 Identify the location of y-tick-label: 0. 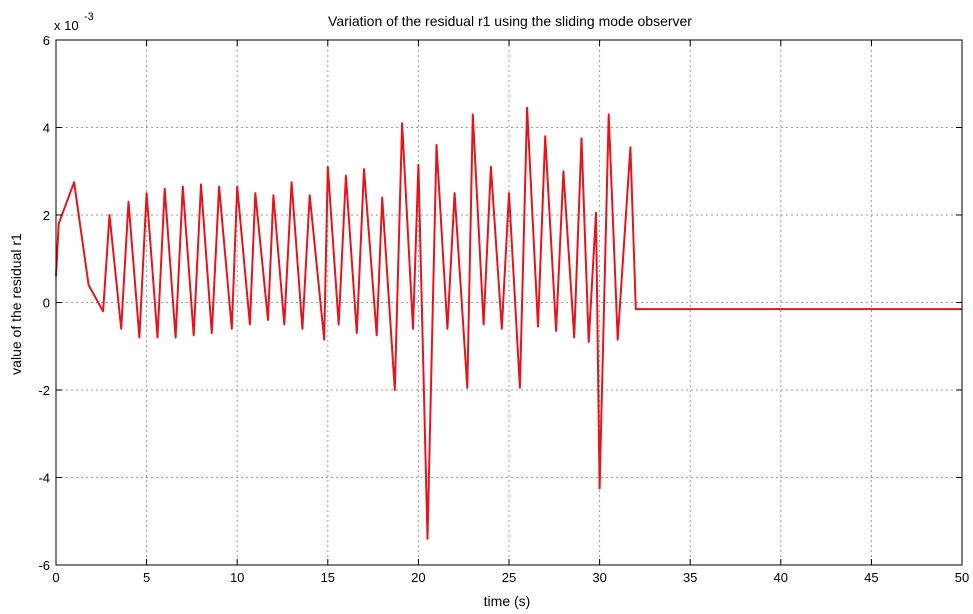
(46, 303).